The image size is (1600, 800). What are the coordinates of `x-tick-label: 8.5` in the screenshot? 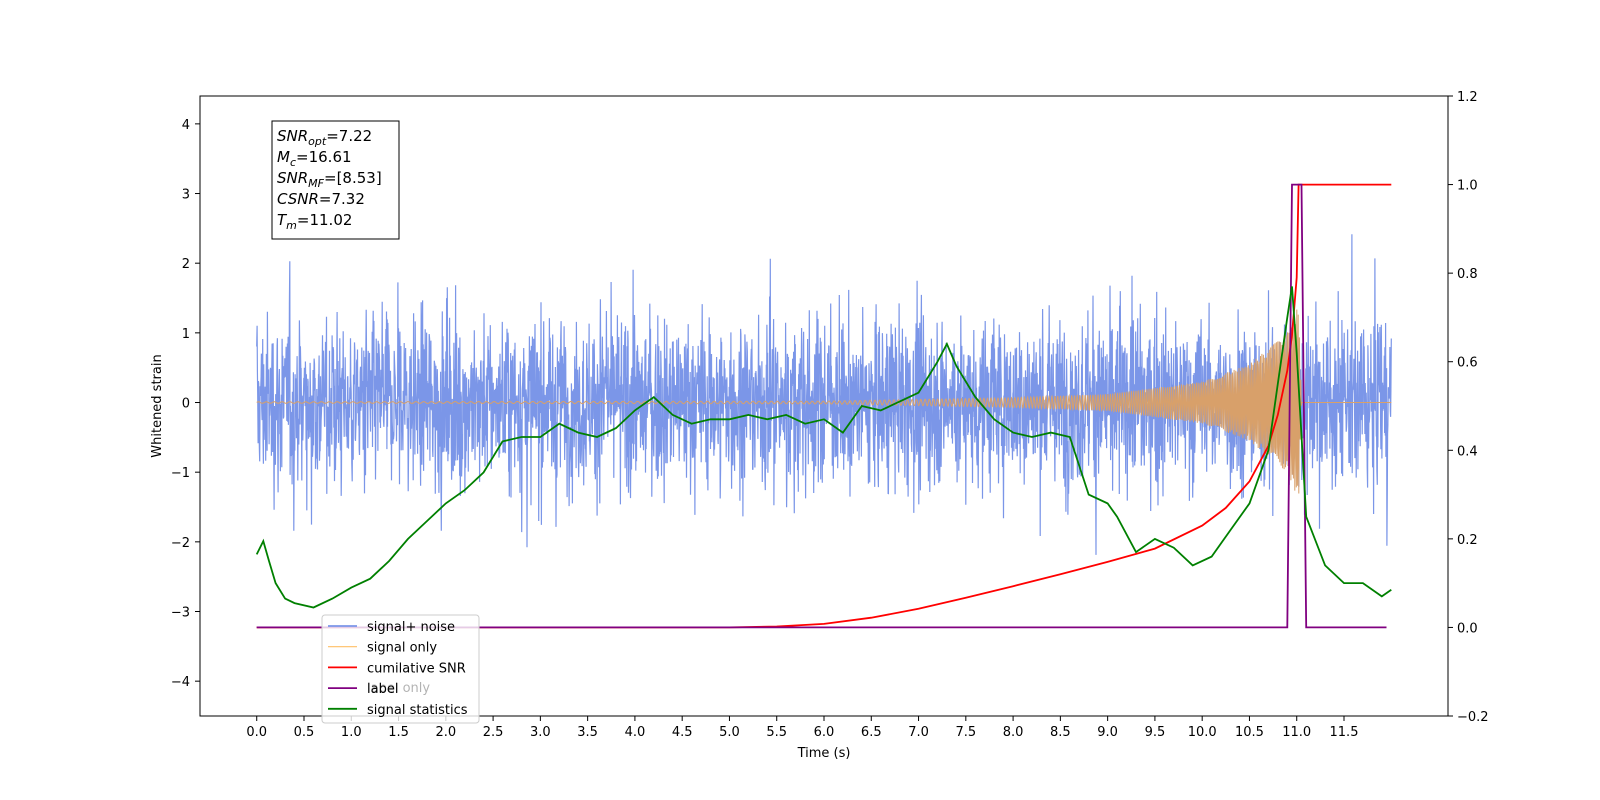 It's located at (1060, 732).